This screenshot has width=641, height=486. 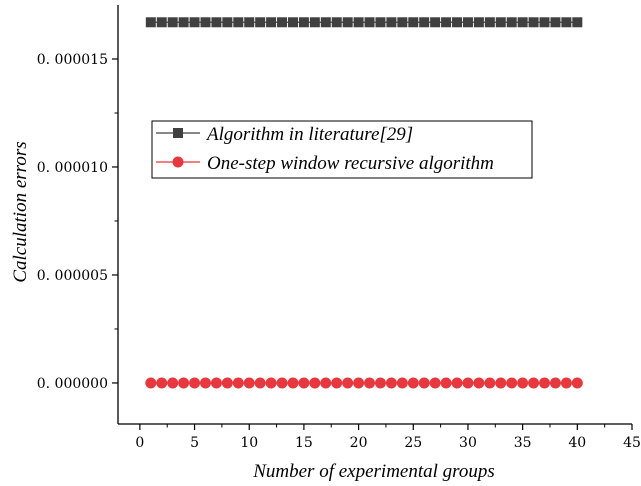 What do you see at coordinates (359, 443) in the screenshot?
I see `x-tick-label: 20` at bounding box center [359, 443].